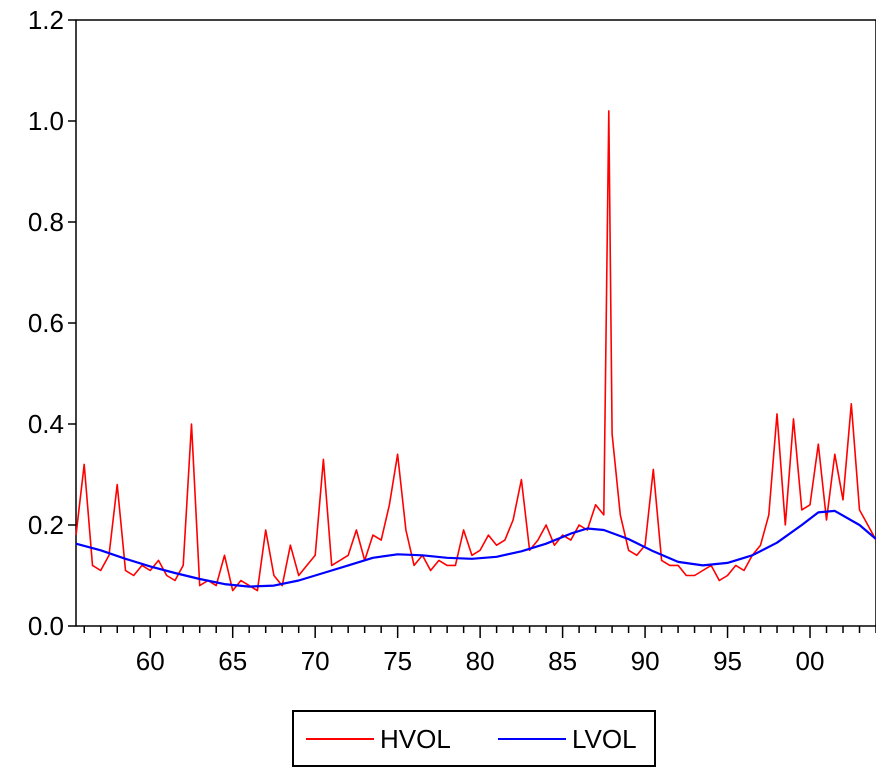 Image resolution: width=876 pixels, height=767 pixels. Describe the element at coordinates (480, 661) in the screenshot. I see `x-tick-label: 80` at that location.